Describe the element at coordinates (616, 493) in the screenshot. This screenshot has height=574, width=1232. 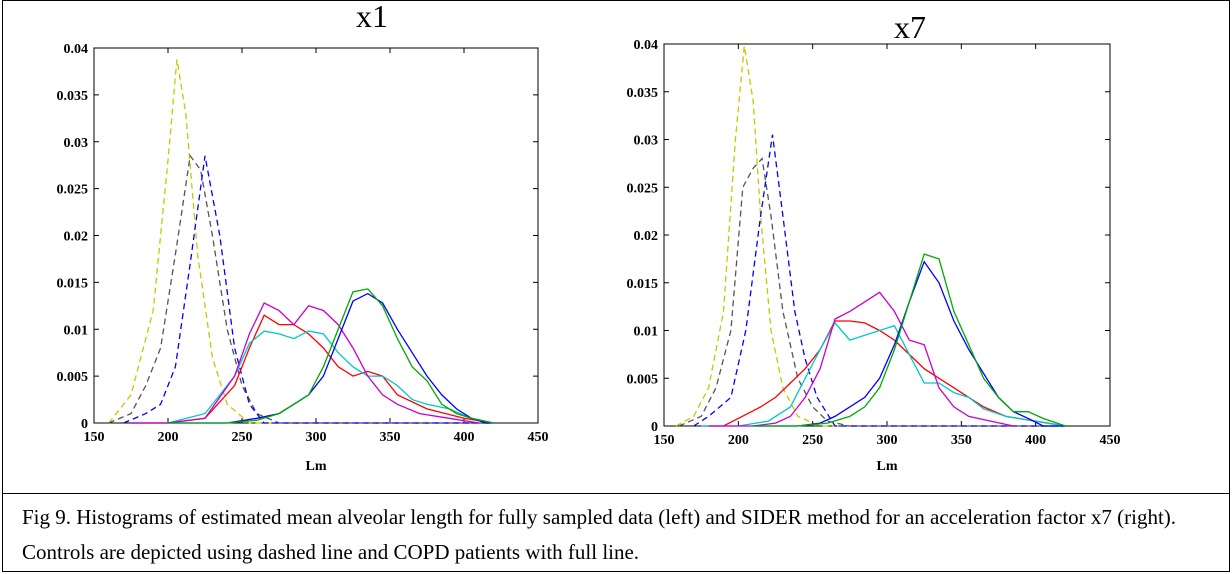
I see `caption-divider` at that location.